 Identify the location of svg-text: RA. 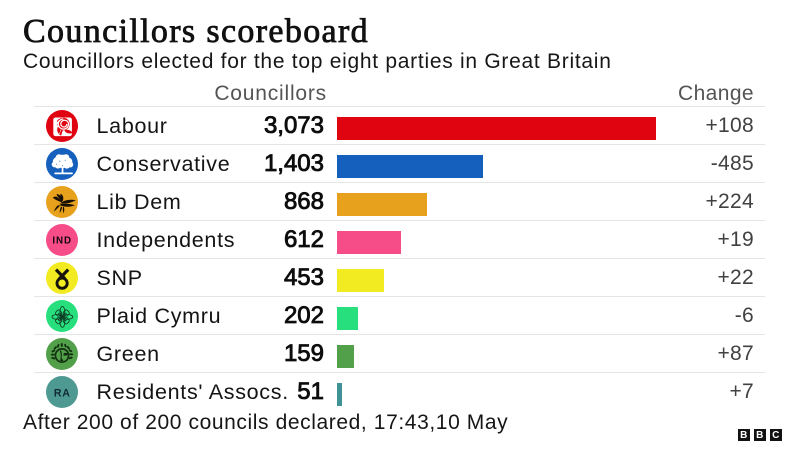
(62, 393).